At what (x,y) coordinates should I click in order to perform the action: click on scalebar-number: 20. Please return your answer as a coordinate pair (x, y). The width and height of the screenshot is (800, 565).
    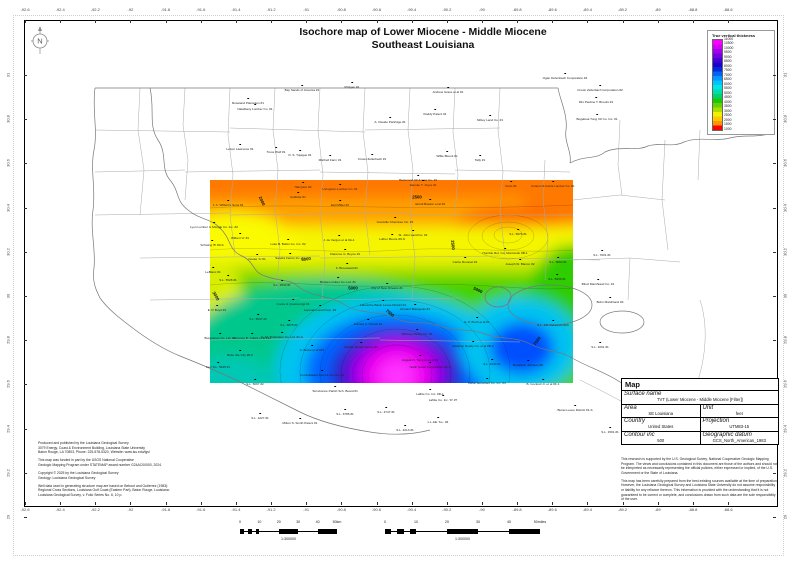
    Looking at the image, I should click on (447, 522).